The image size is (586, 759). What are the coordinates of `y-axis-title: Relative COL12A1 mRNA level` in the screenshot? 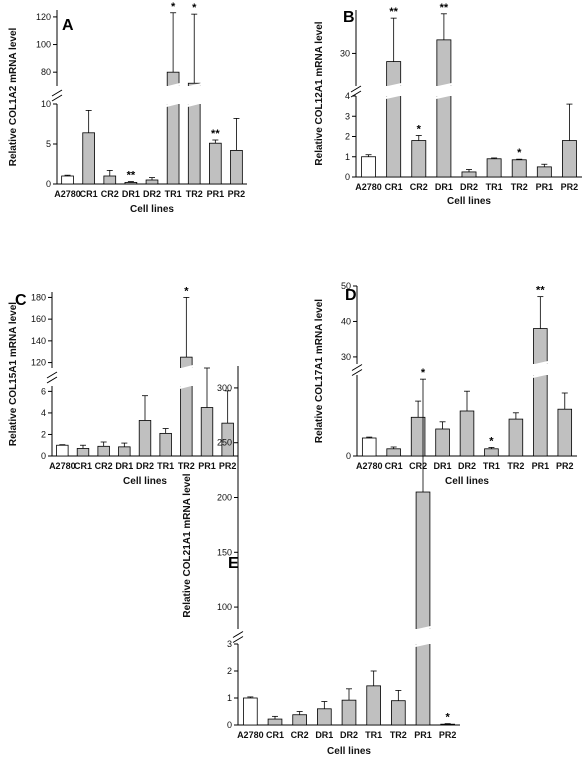 It's located at (319, 93).